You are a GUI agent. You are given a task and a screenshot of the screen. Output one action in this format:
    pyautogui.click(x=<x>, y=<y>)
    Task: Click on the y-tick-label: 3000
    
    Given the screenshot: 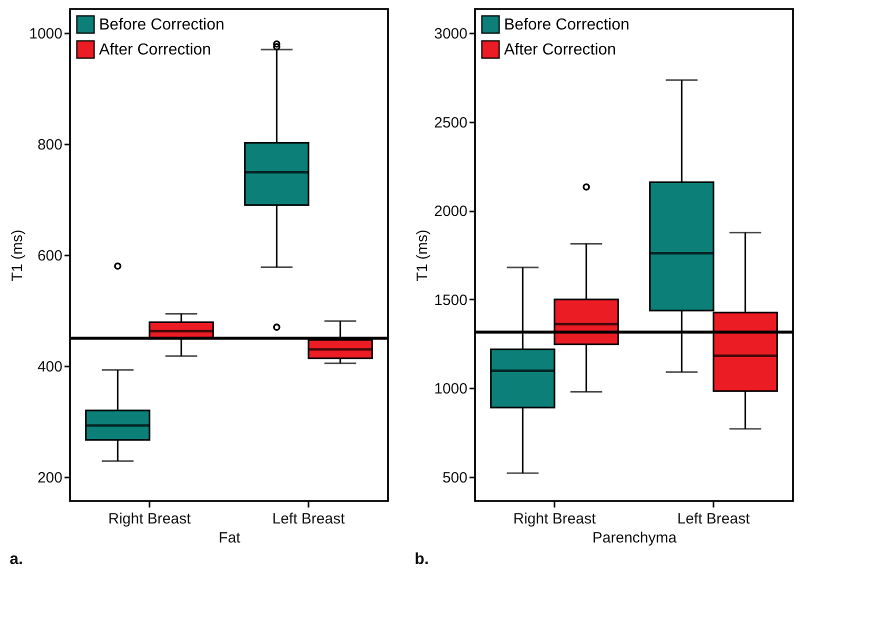 What is the action you would take?
    pyautogui.click(x=451, y=33)
    